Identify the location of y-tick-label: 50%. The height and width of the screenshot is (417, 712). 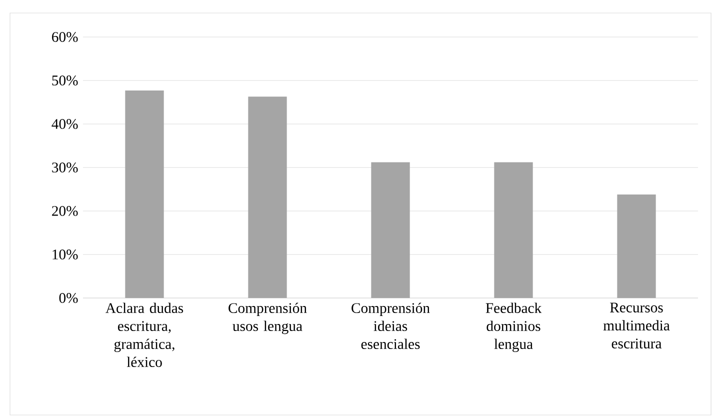
(65, 81).